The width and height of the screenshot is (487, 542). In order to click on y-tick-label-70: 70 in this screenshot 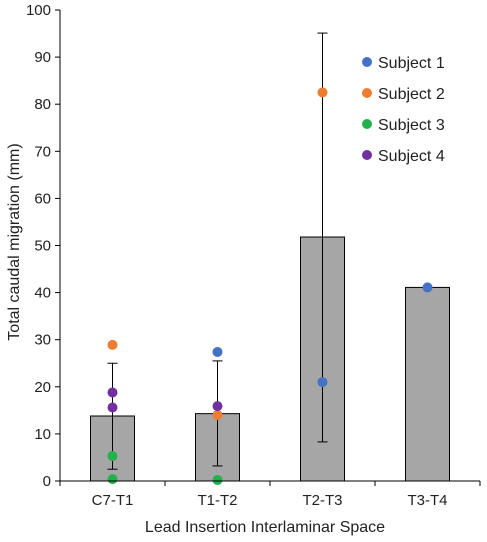, I will do `click(42, 151)`.